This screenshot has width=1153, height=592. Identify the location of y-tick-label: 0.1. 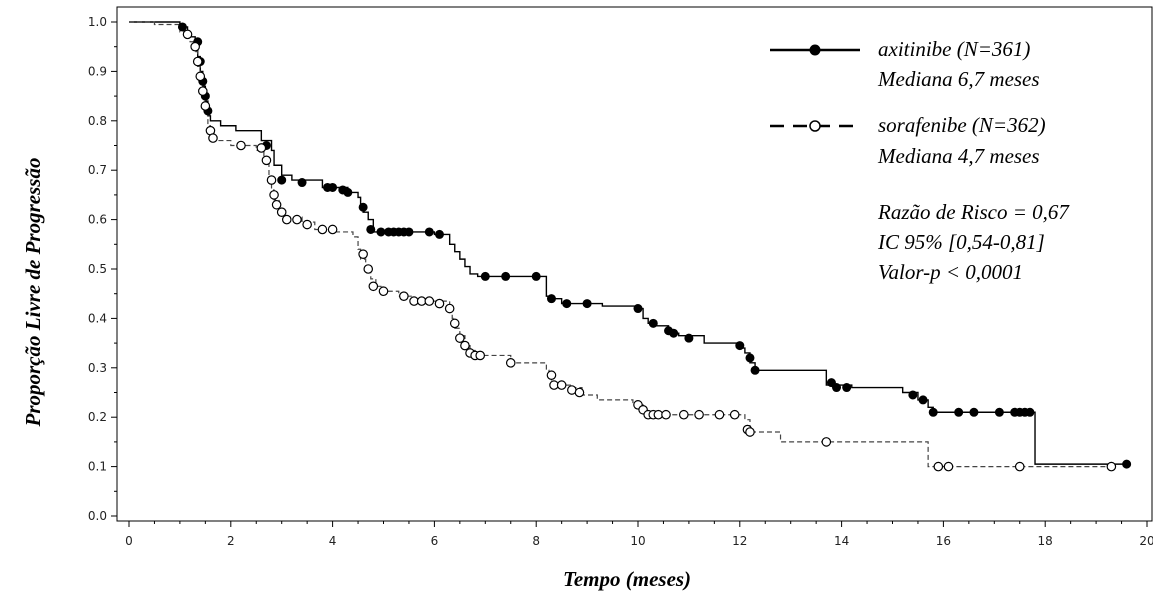
(97, 467).